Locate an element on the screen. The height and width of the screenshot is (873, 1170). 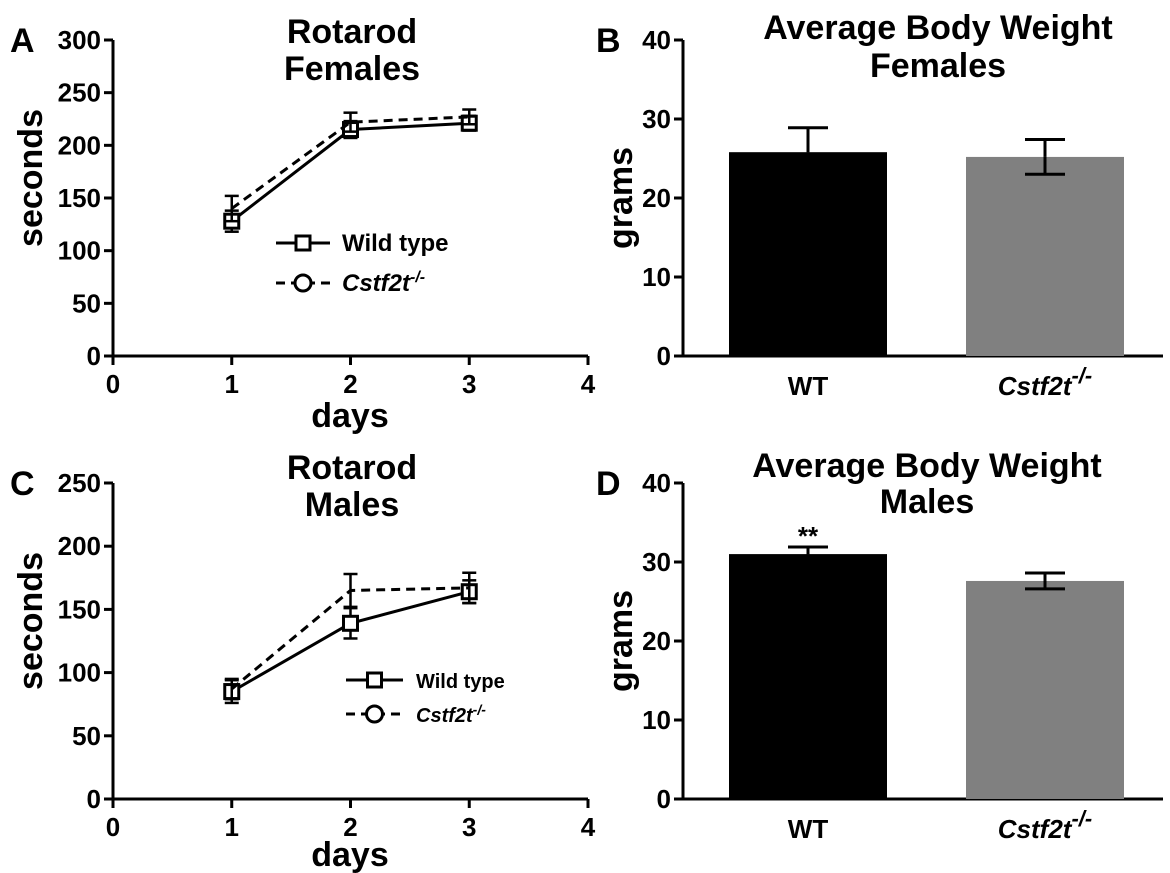
panel-letter: D is located at coordinates (608, 484).